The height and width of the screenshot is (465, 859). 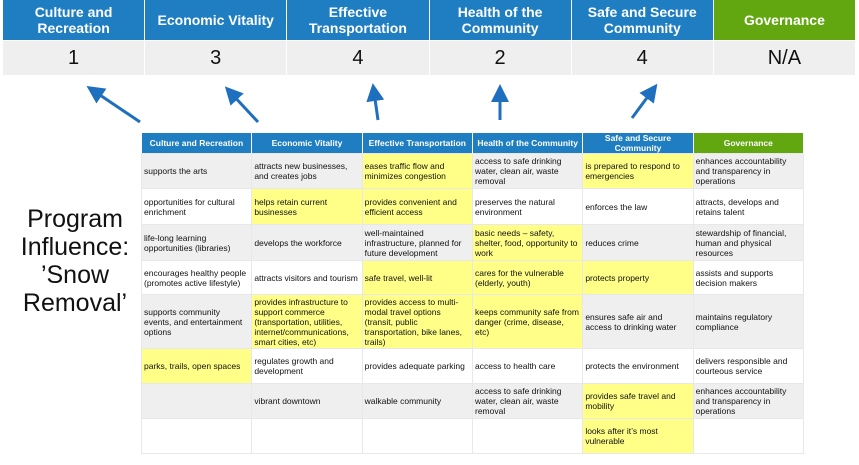 I want to click on summary-header: Governance, so click(x=784, y=20).